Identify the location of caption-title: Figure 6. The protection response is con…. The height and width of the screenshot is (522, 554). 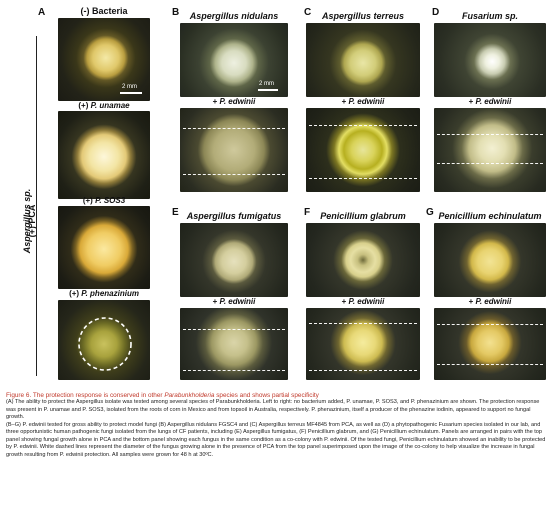
(162, 395).